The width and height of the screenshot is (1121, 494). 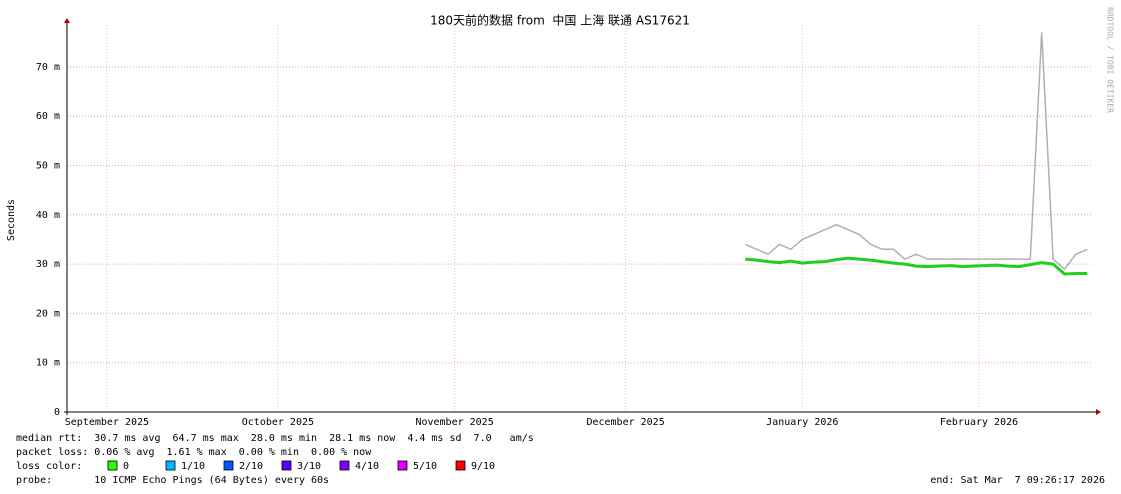 I want to click on footer-line: loss color:, so click(x=49, y=466).